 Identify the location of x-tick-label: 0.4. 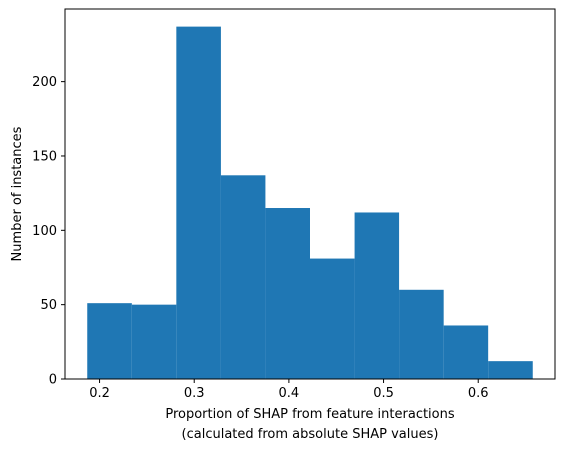
(289, 393).